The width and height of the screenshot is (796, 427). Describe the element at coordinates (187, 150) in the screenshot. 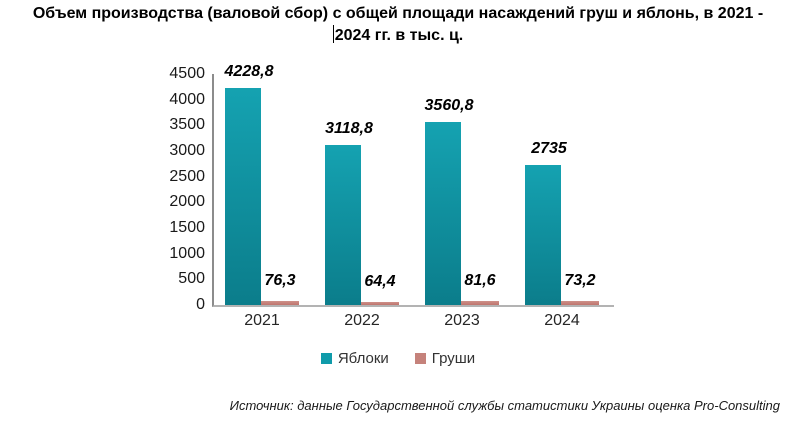

I see `y-tick-label: 3000` at that location.